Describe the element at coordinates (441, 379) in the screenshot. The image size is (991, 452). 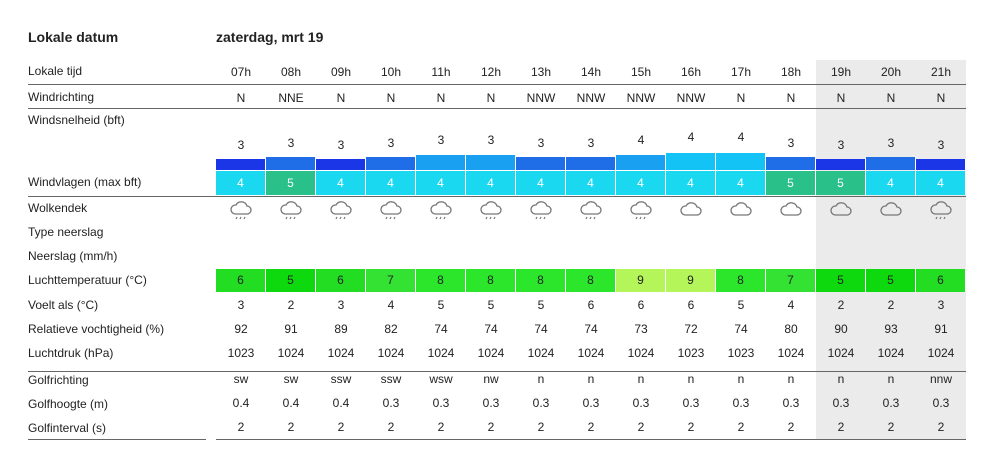
I see `wave-direction-cell: wsw` at that location.